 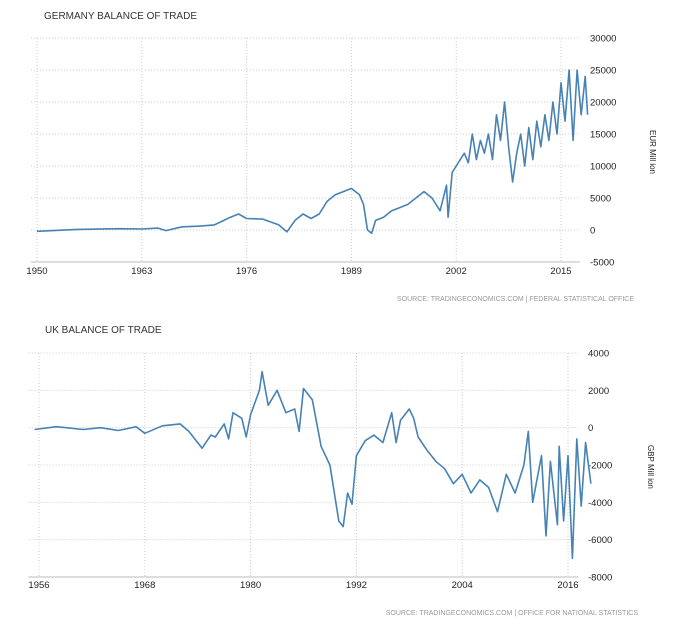 What do you see at coordinates (250, 585) in the screenshot?
I see `x-tick-label: 1980` at bounding box center [250, 585].